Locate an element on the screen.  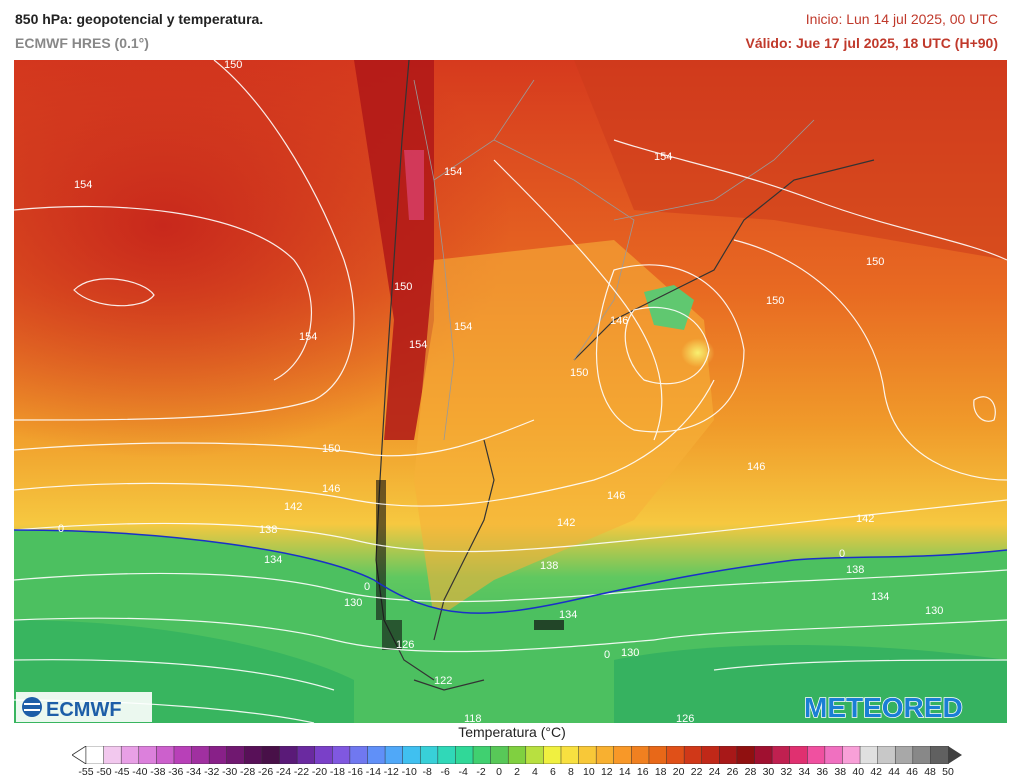
colorbar-tick-label: -40 is located at coordinates (140, 772).